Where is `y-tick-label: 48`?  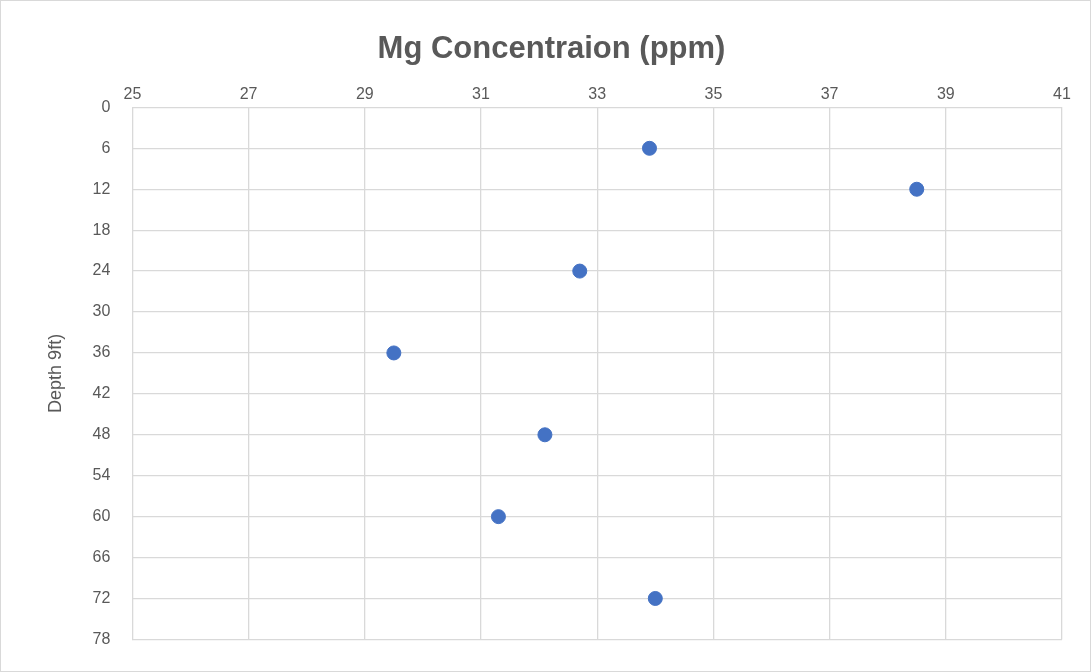 y-tick-label: 48 is located at coordinates (101, 434).